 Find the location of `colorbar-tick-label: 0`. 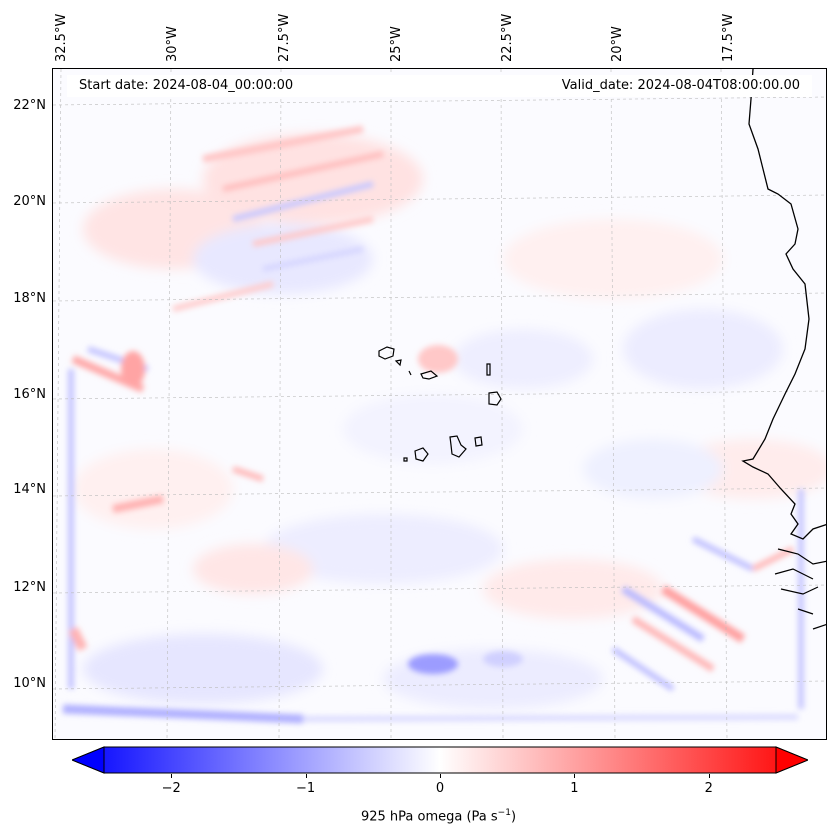

colorbar-tick-label: 0 is located at coordinates (440, 788).